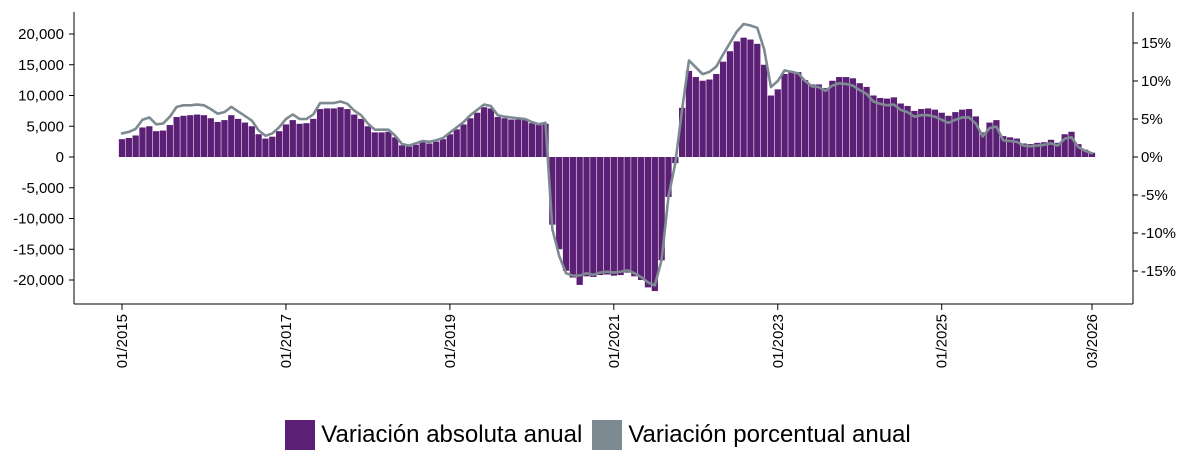 The height and width of the screenshot is (455, 1196). I want to click on x-tick-label: 01/2021, so click(614, 341).